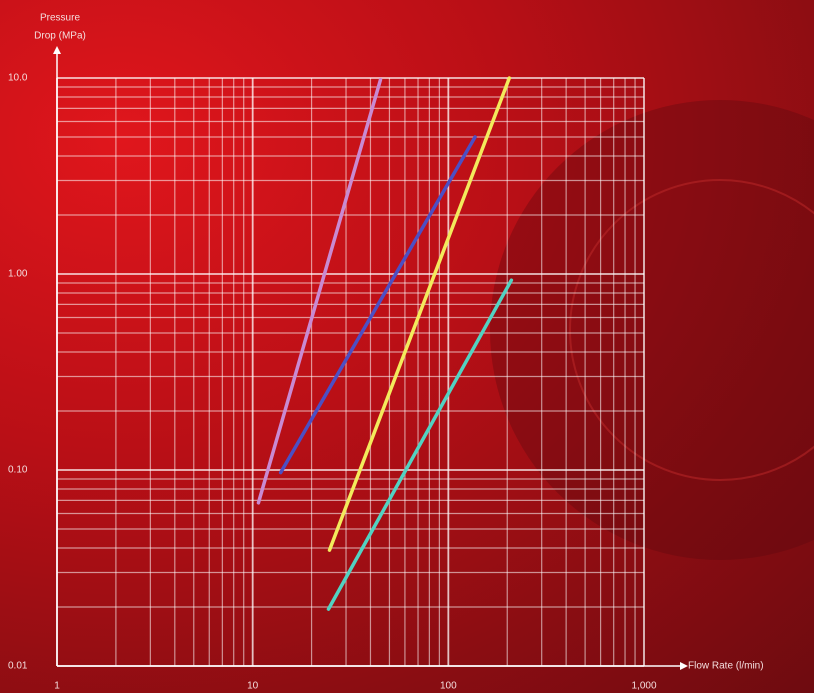 The width and height of the screenshot is (814, 693). What do you see at coordinates (691, 330) in the screenshot?
I see `background-shape` at bounding box center [691, 330].